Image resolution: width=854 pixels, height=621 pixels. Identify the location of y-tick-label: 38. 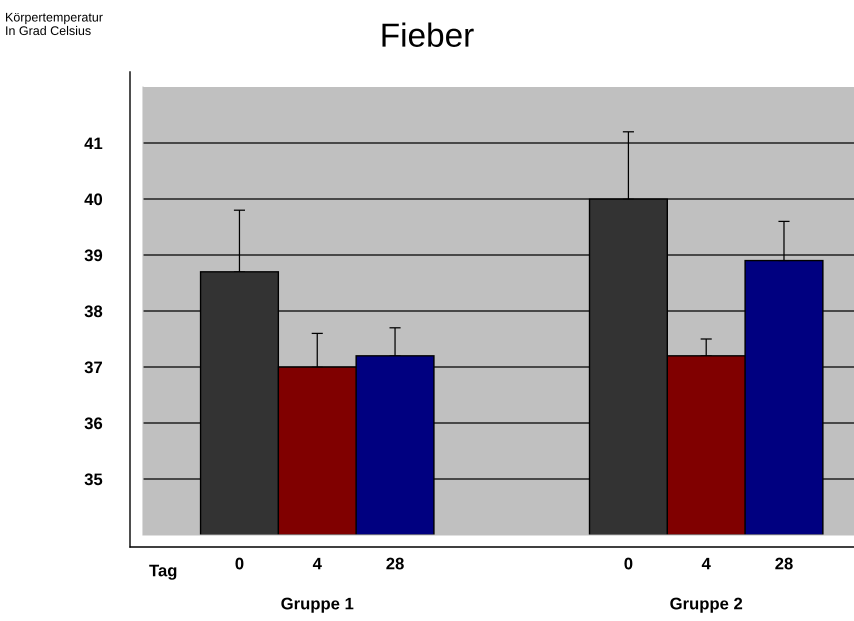
(93, 311).